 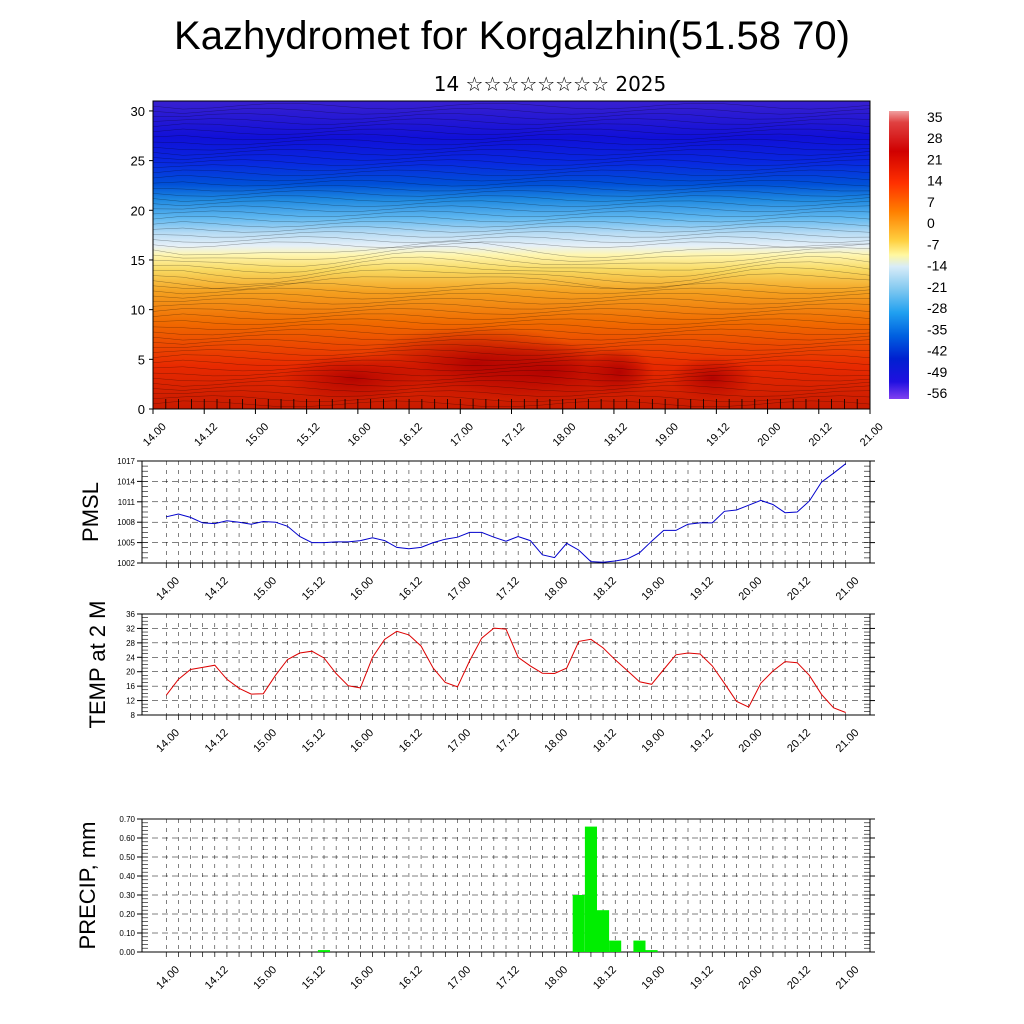 What do you see at coordinates (933, 244) in the screenshot?
I see `colorbar-label: -7` at bounding box center [933, 244].